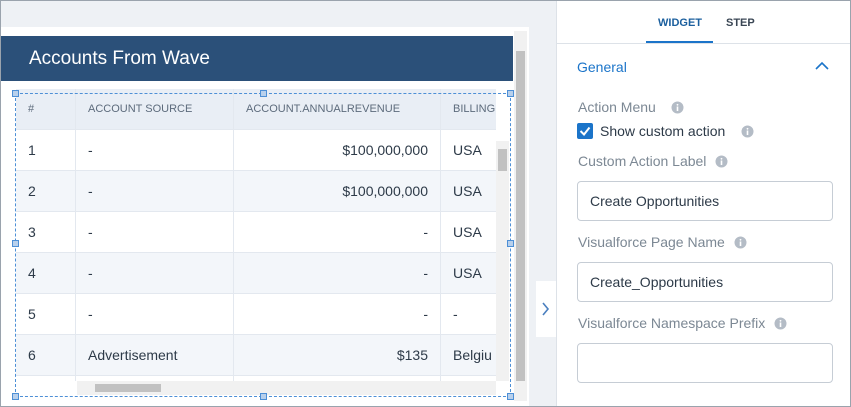  I want to click on field-label: Visualforce Page Name, so click(651, 242).